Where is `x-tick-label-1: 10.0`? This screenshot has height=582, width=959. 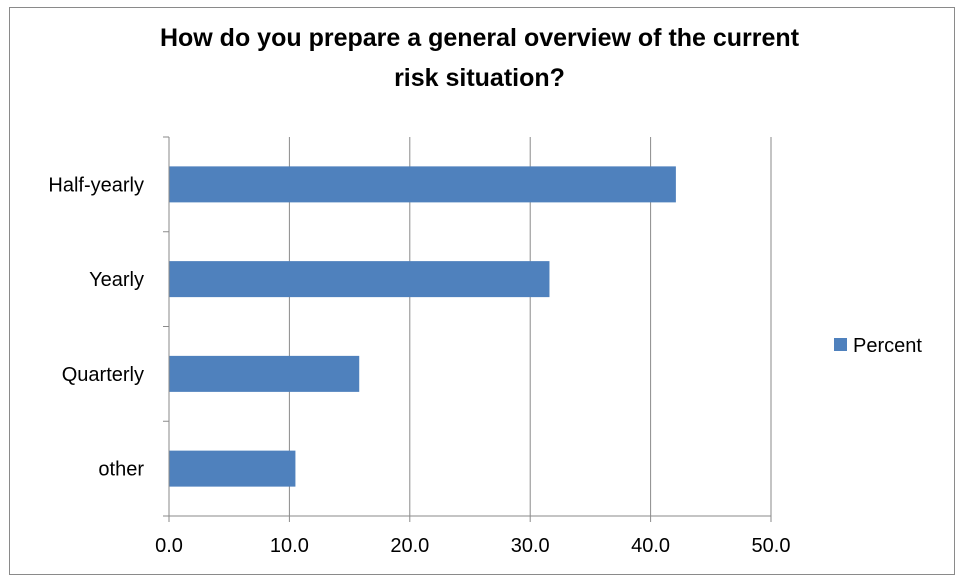
x-tick-label-1: 10.0 is located at coordinates (289, 546).